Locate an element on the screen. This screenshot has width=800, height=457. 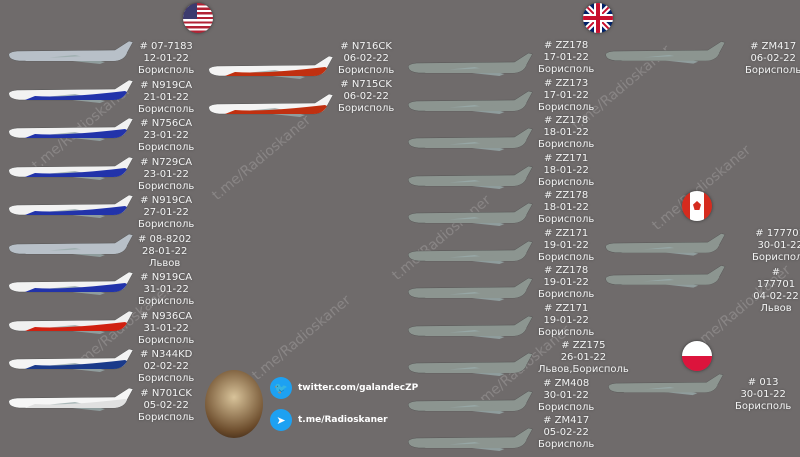
canada-flag-icon is located at coordinates (697, 206).